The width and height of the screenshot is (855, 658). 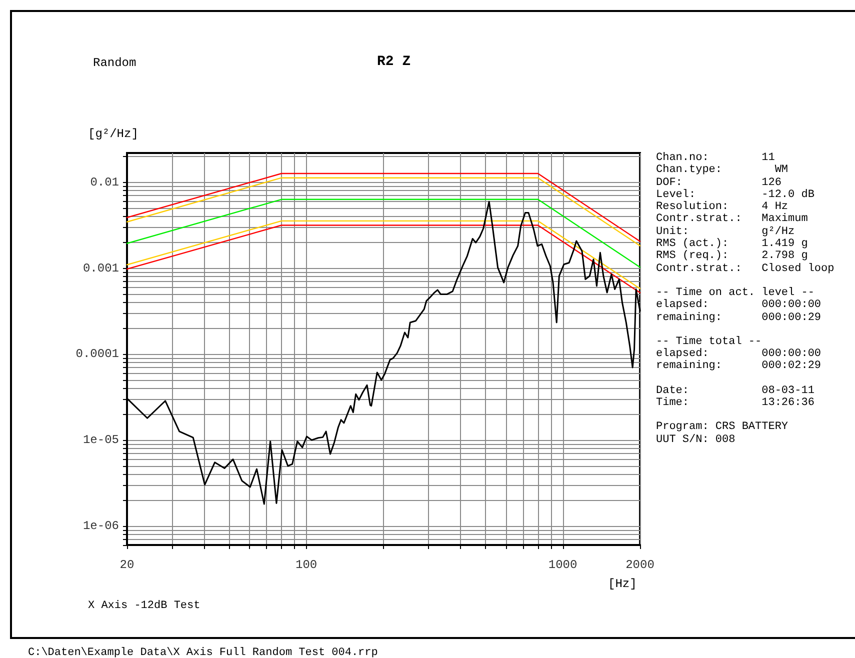 What do you see at coordinates (745, 213) in the screenshot?
I see `text: Chan.no: 11 Chan.type: WM DOF: 126 Level: -12.0 dB Resolution: 4 Hz Contr.strat.: Maximum Unit: g²/Hz RMS (act.): 1.419 g RMS (req.): 2.798 g Contr.strat.: Closed loop` at bounding box center [745, 213].